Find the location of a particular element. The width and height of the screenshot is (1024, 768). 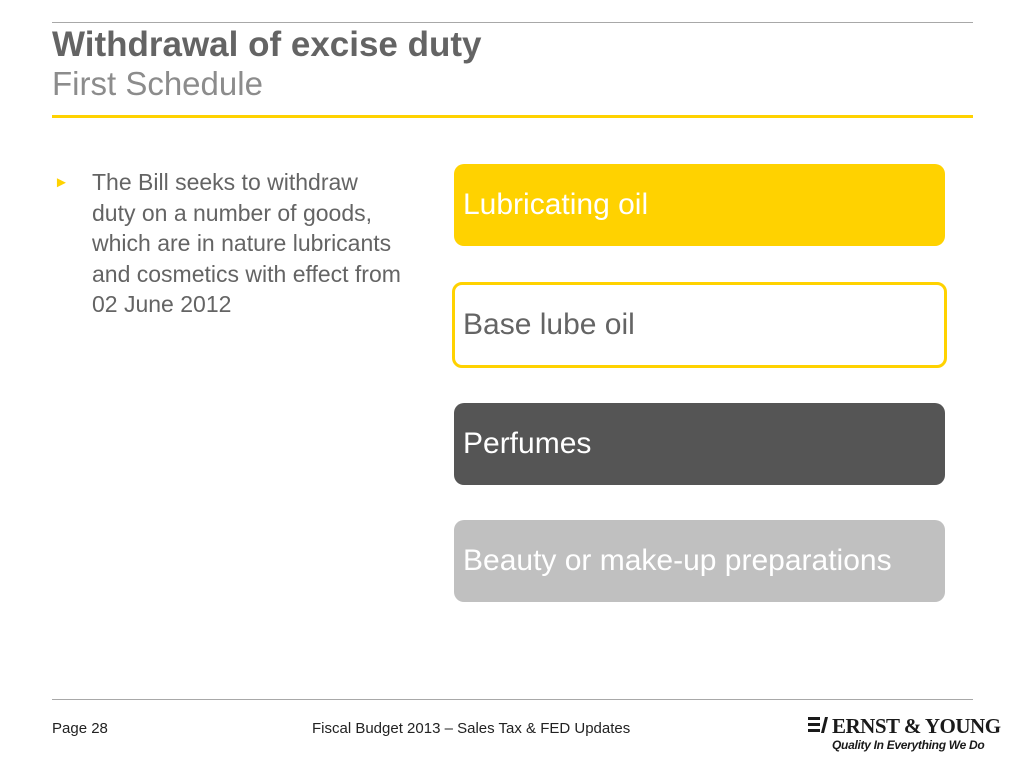

ey-mark-icon is located at coordinates (818, 725).